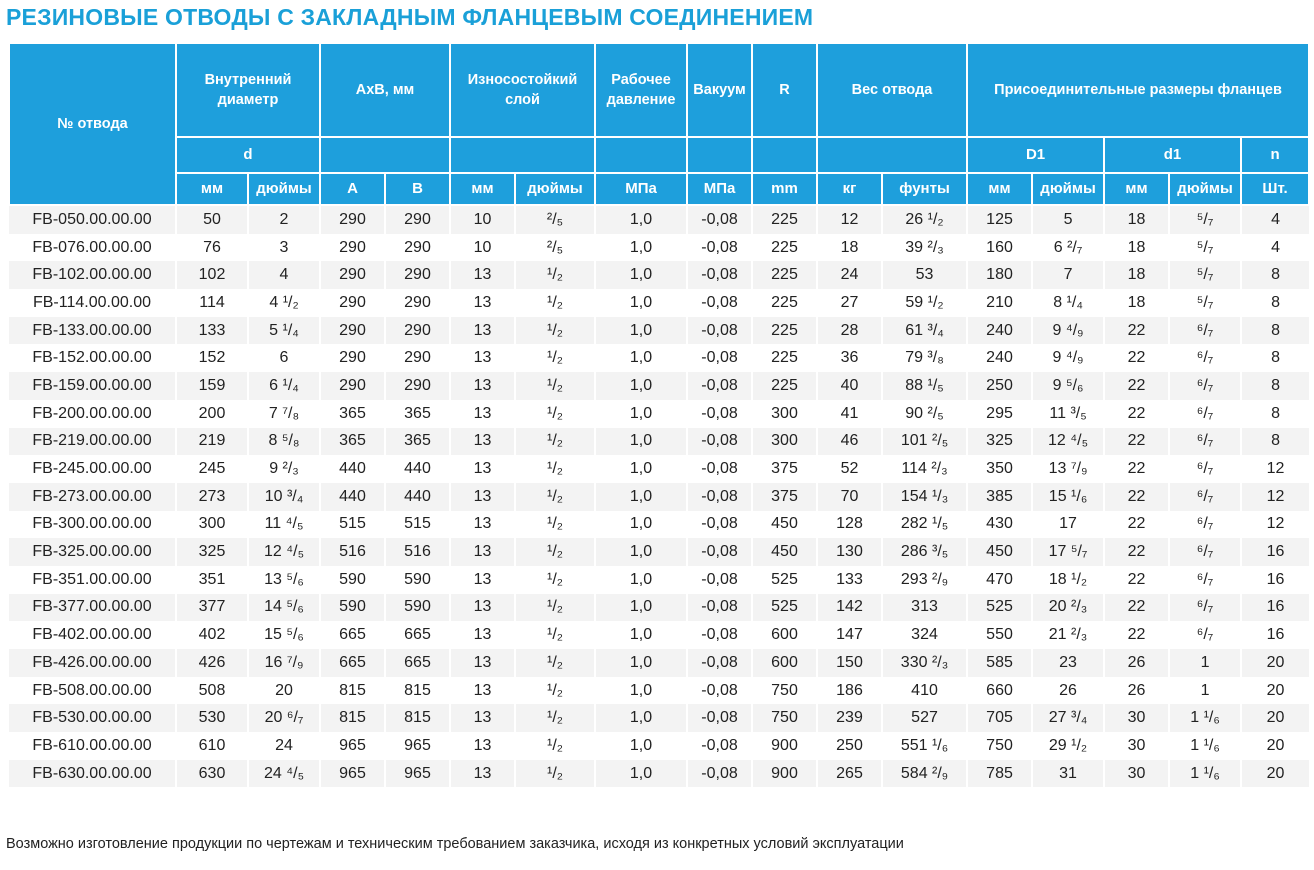 This screenshot has height=870, width=1314. What do you see at coordinates (641, 155) in the screenshot?
I see `sub-pressure-blank` at bounding box center [641, 155].